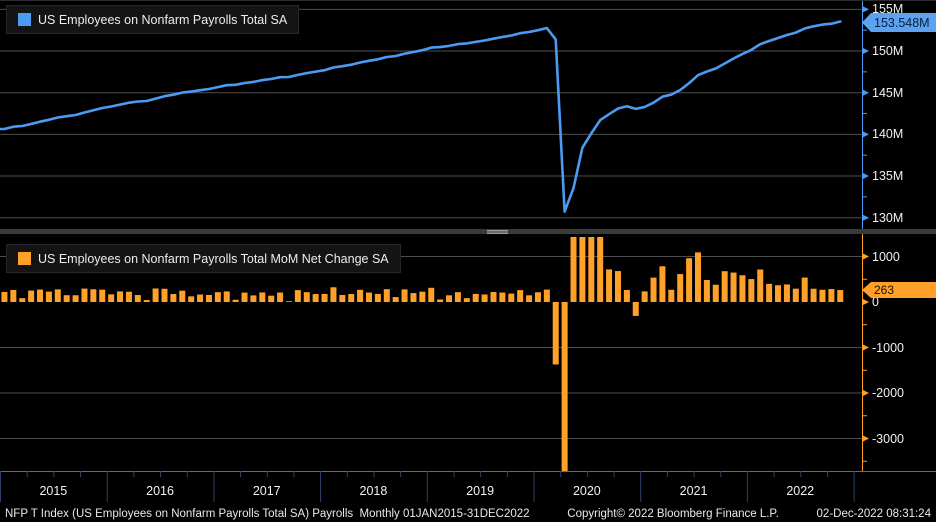  What do you see at coordinates (888, 217) in the screenshot?
I see `y-axis-tick-label: 130M` at bounding box center [888, 217].